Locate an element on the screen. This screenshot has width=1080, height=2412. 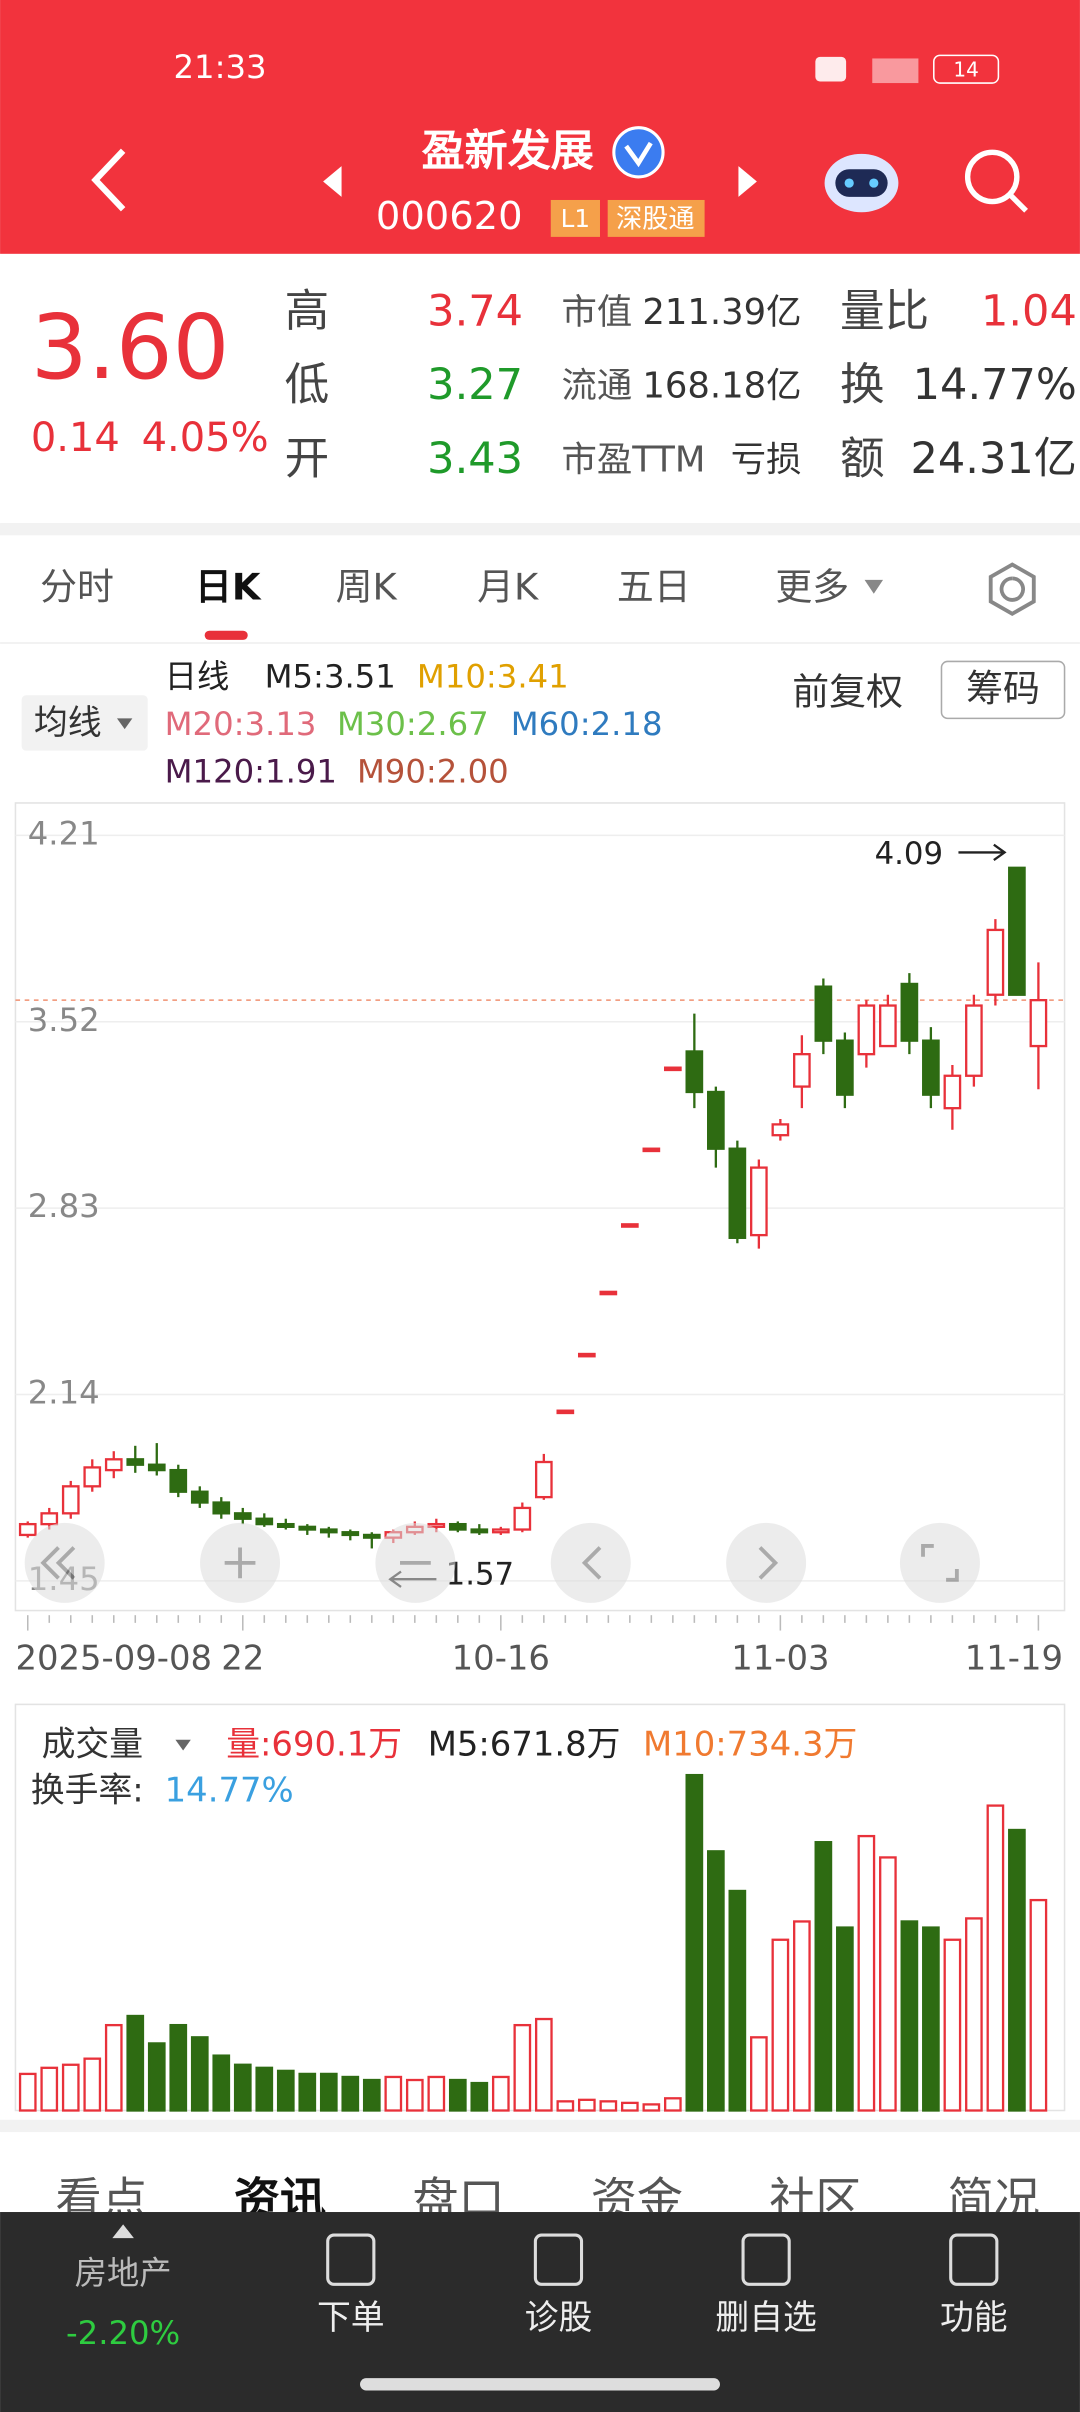
hd-icon is located at coordinates (831, 69).